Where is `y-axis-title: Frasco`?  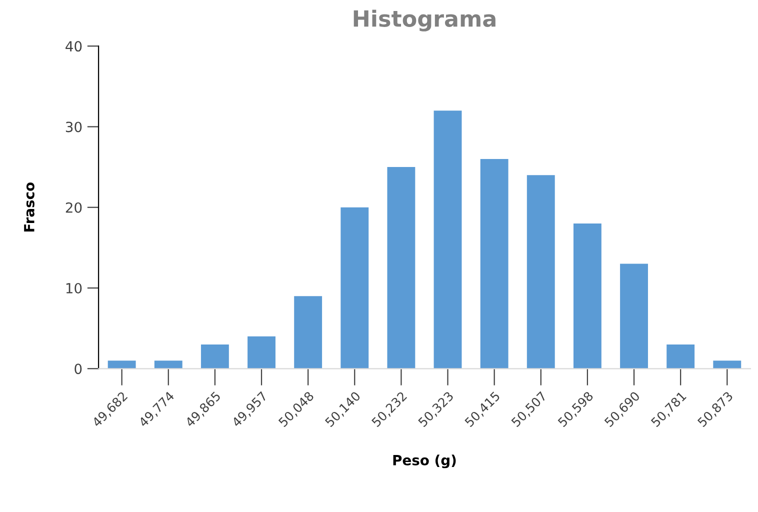 y-axis-title: Frasco is located at coordinates (29, 207).